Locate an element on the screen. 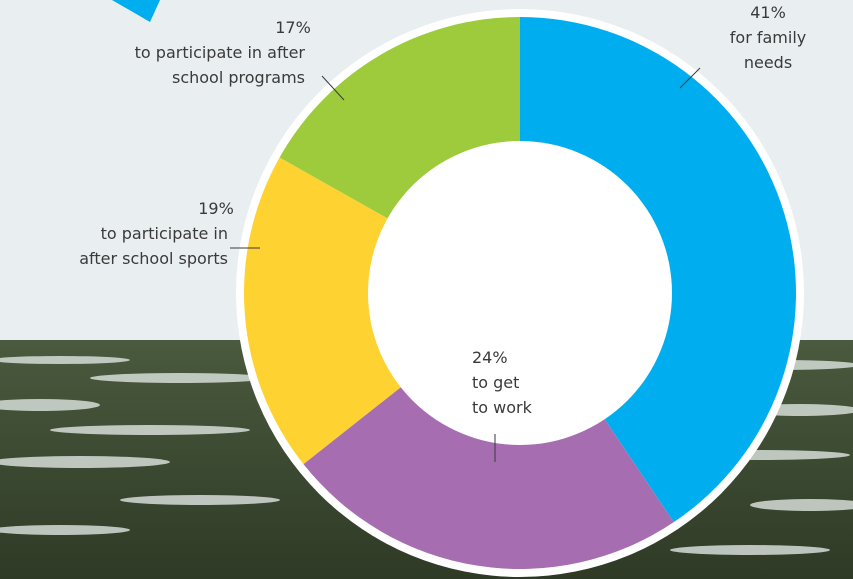 The height and width of the screenshot is (579, 853). category-label: for family is located at coordinates (768, 37).